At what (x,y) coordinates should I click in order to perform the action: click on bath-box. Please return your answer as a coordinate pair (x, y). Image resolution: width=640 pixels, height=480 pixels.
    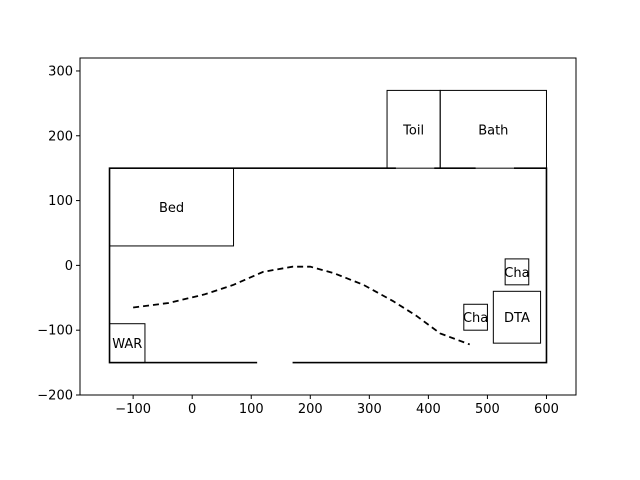
    Looking at the image, I should click on (493, 129).